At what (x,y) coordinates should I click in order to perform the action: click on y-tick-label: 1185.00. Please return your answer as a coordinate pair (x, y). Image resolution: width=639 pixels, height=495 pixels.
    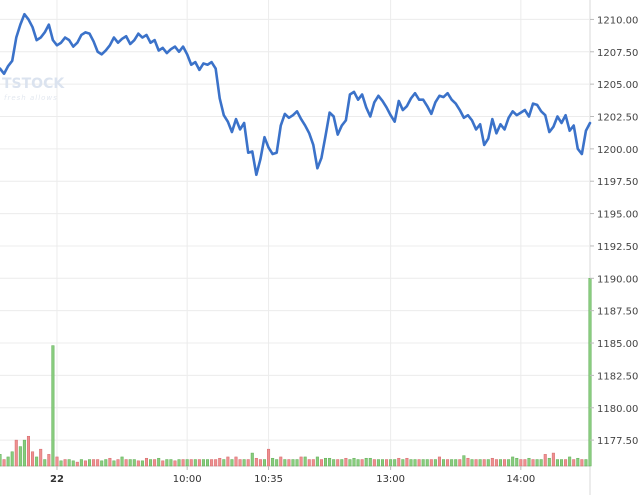
    Looking at the image, I should click on (617, 344).